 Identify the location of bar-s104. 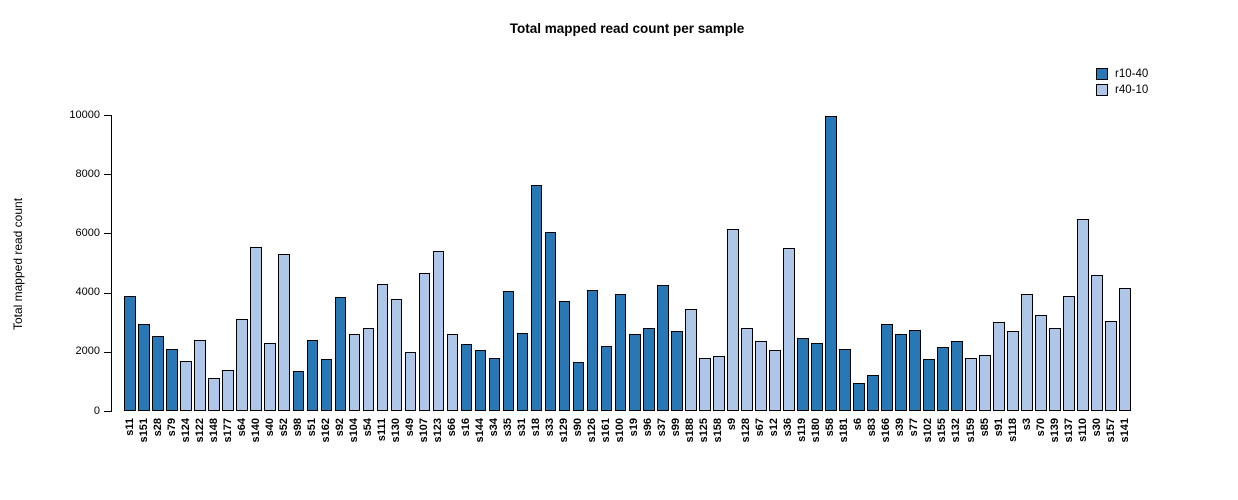
(354, 372).